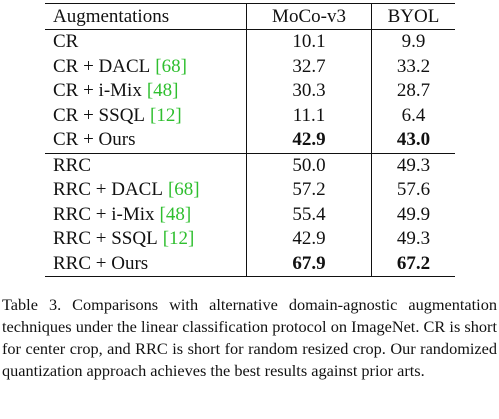  I want to click on method-cell: RRC + i-Mix [48], so click(146, 214).